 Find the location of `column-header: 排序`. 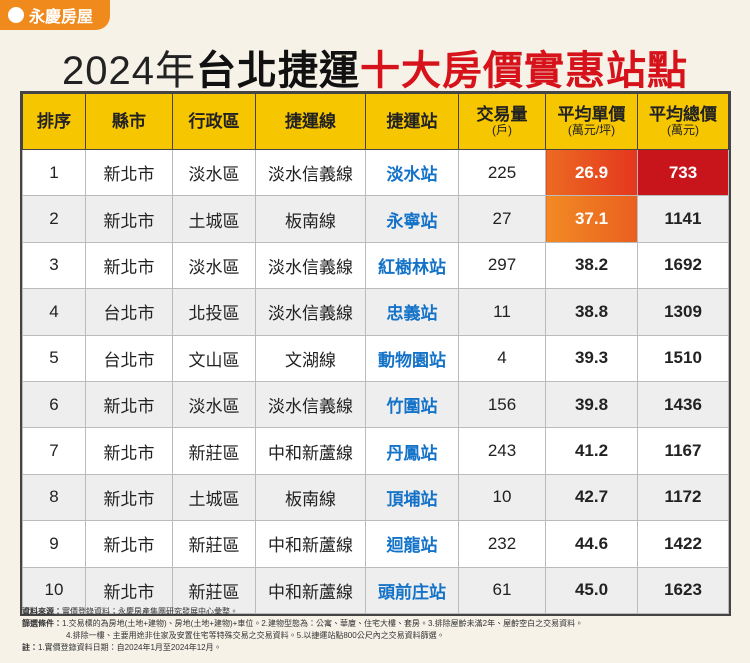

column-header: 排序 is located at coordinates (54, 121).